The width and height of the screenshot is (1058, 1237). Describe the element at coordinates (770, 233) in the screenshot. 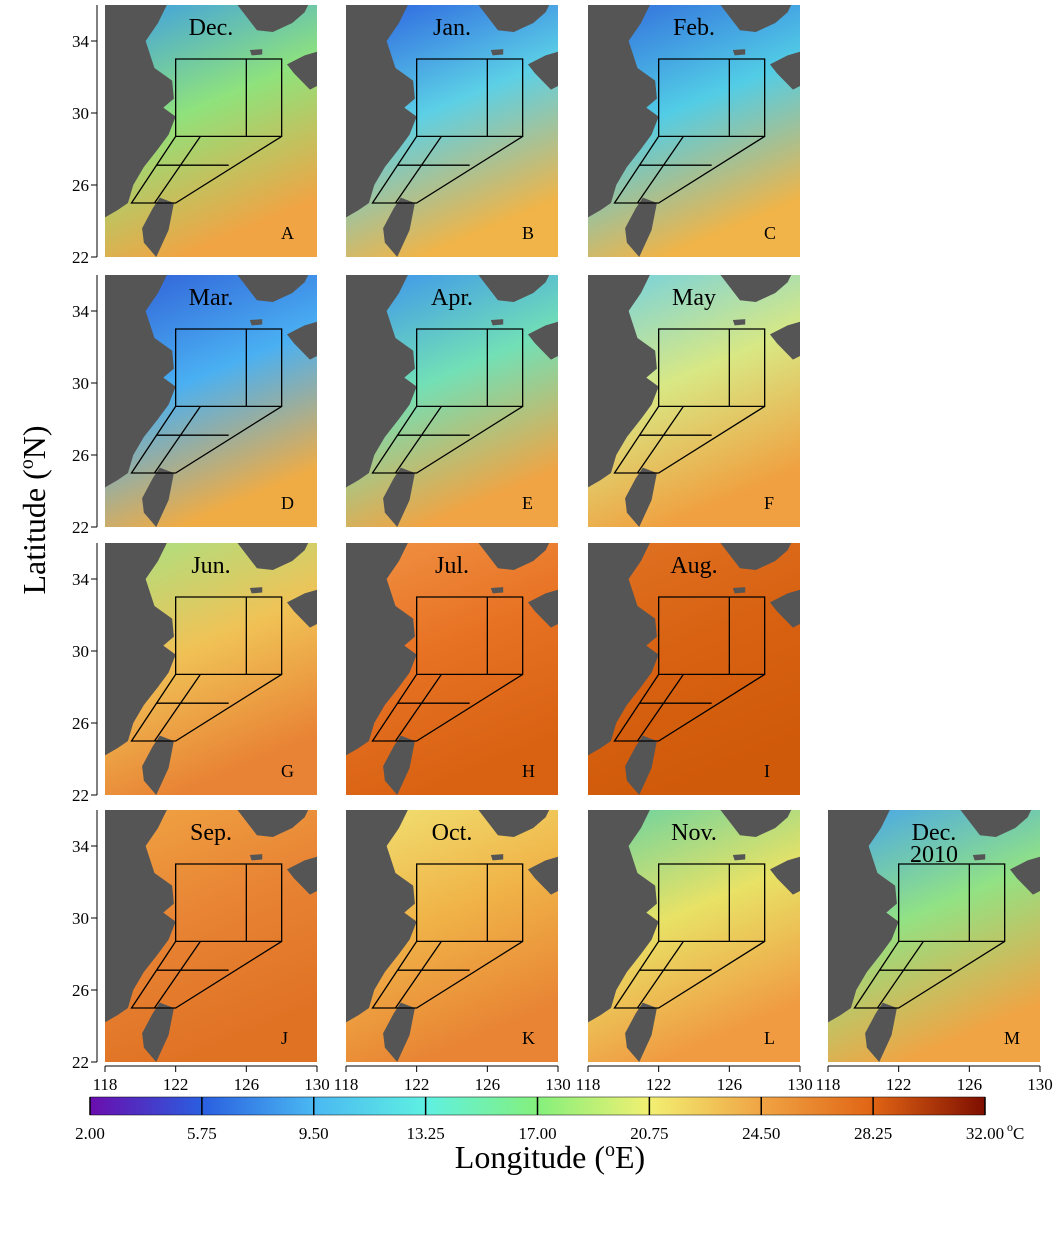

I see `panel-letter: C` at that location.